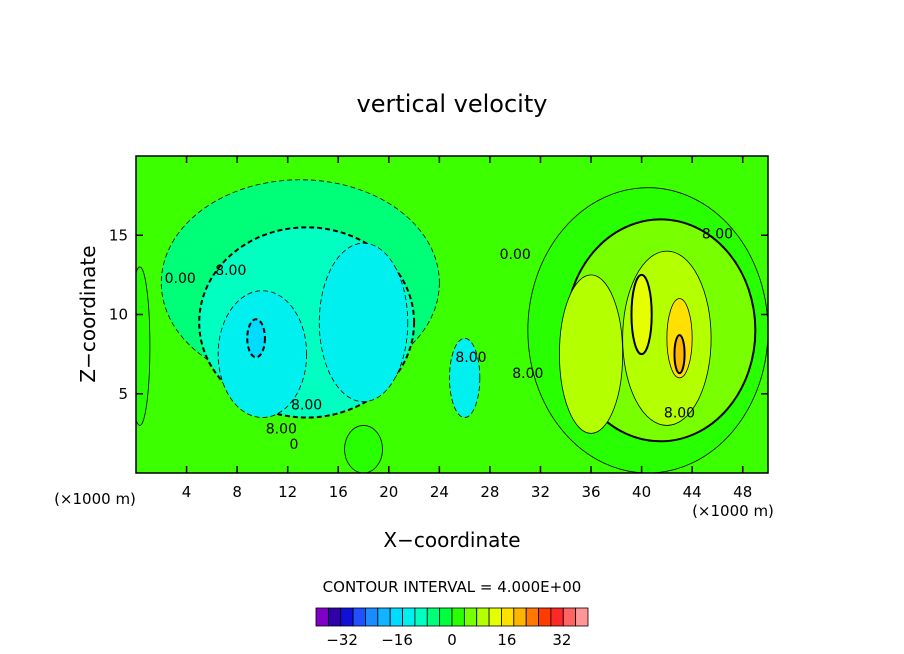 This screenshot has width=904, height=654. I want to click on contour-label-8: 8.00, so click(527, 374).